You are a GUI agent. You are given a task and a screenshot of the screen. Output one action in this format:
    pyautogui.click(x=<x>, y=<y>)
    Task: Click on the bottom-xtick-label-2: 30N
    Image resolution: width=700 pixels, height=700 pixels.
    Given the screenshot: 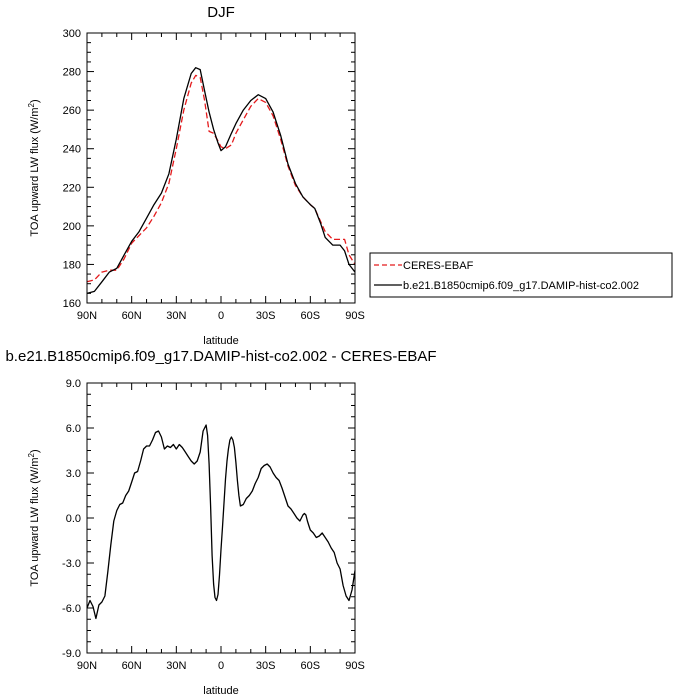 What is the action you would take?
    pyautogui.click(x=176, y=666)
    